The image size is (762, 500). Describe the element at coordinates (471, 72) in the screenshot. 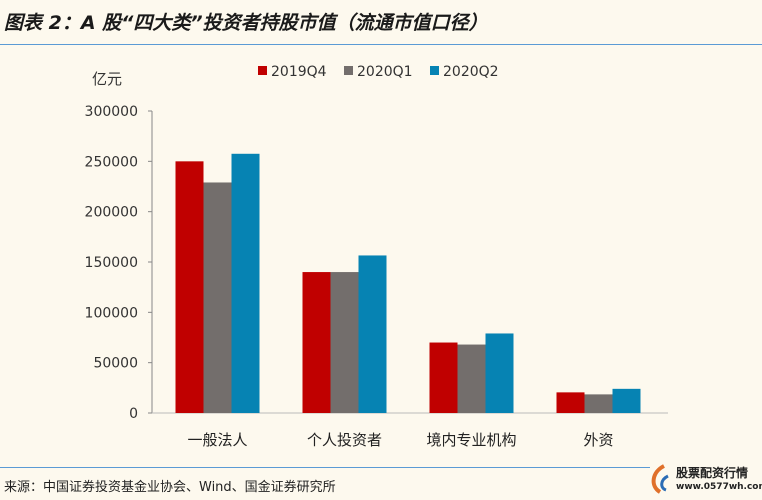

I see `legend-label: 2020Q2` at that location.